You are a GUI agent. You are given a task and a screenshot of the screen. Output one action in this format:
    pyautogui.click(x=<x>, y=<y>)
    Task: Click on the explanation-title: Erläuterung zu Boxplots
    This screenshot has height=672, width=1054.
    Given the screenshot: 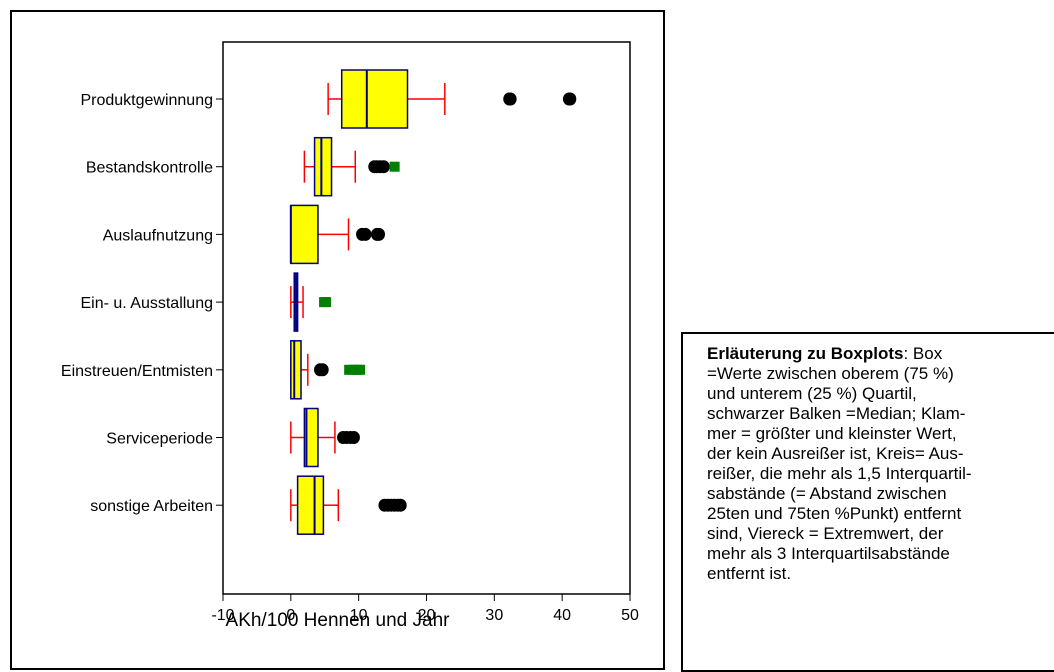 What is the action you would take?
    pyautogui.click(x=805, y=353)
    